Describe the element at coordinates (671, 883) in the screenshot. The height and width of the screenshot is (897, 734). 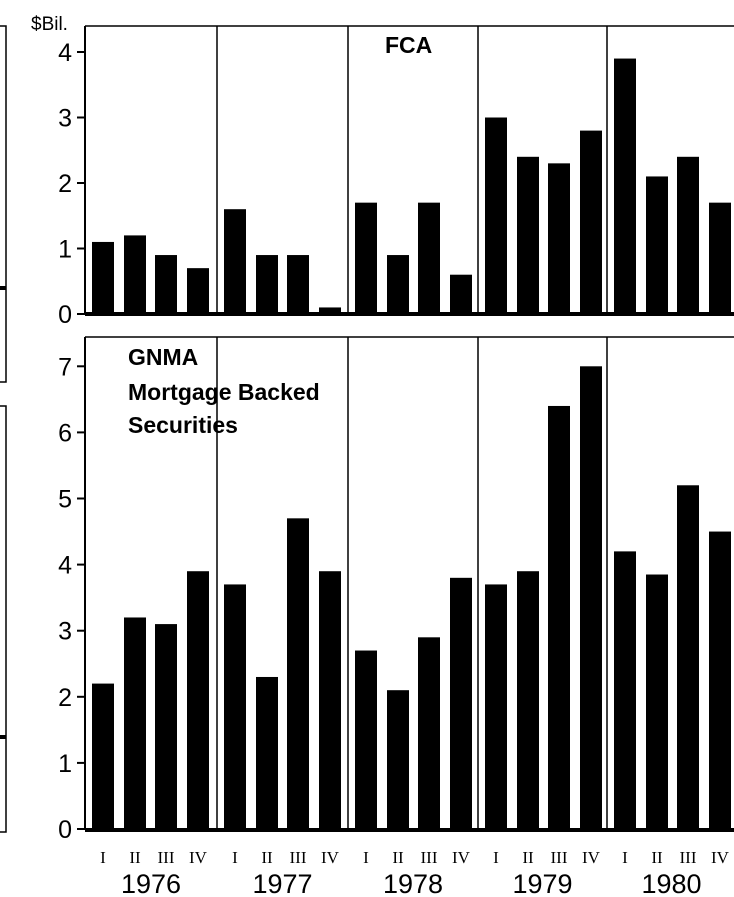
I see `x-year-label: 1980` at that location.